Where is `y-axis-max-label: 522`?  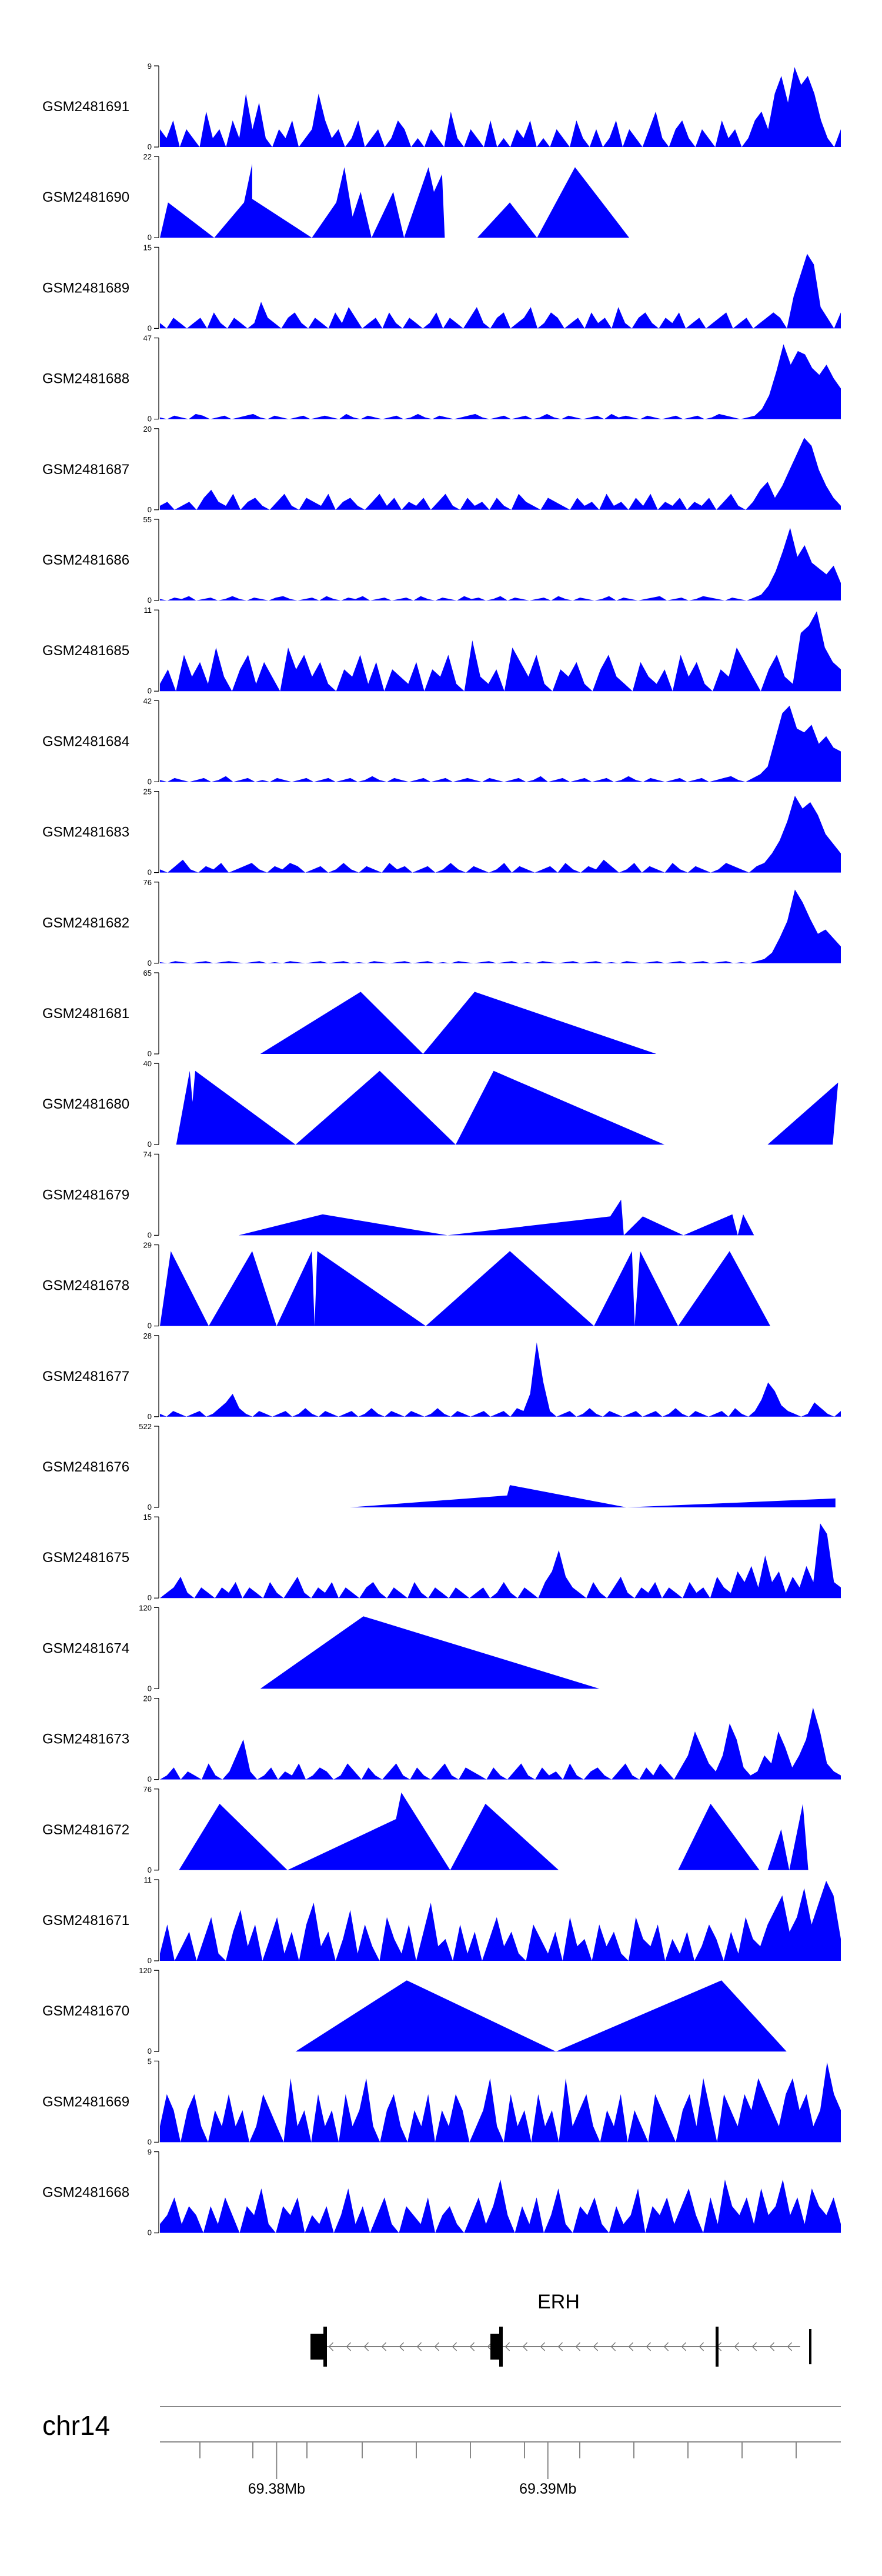
y-axis-max-label: 522 is located at coordinates (145, 1426).